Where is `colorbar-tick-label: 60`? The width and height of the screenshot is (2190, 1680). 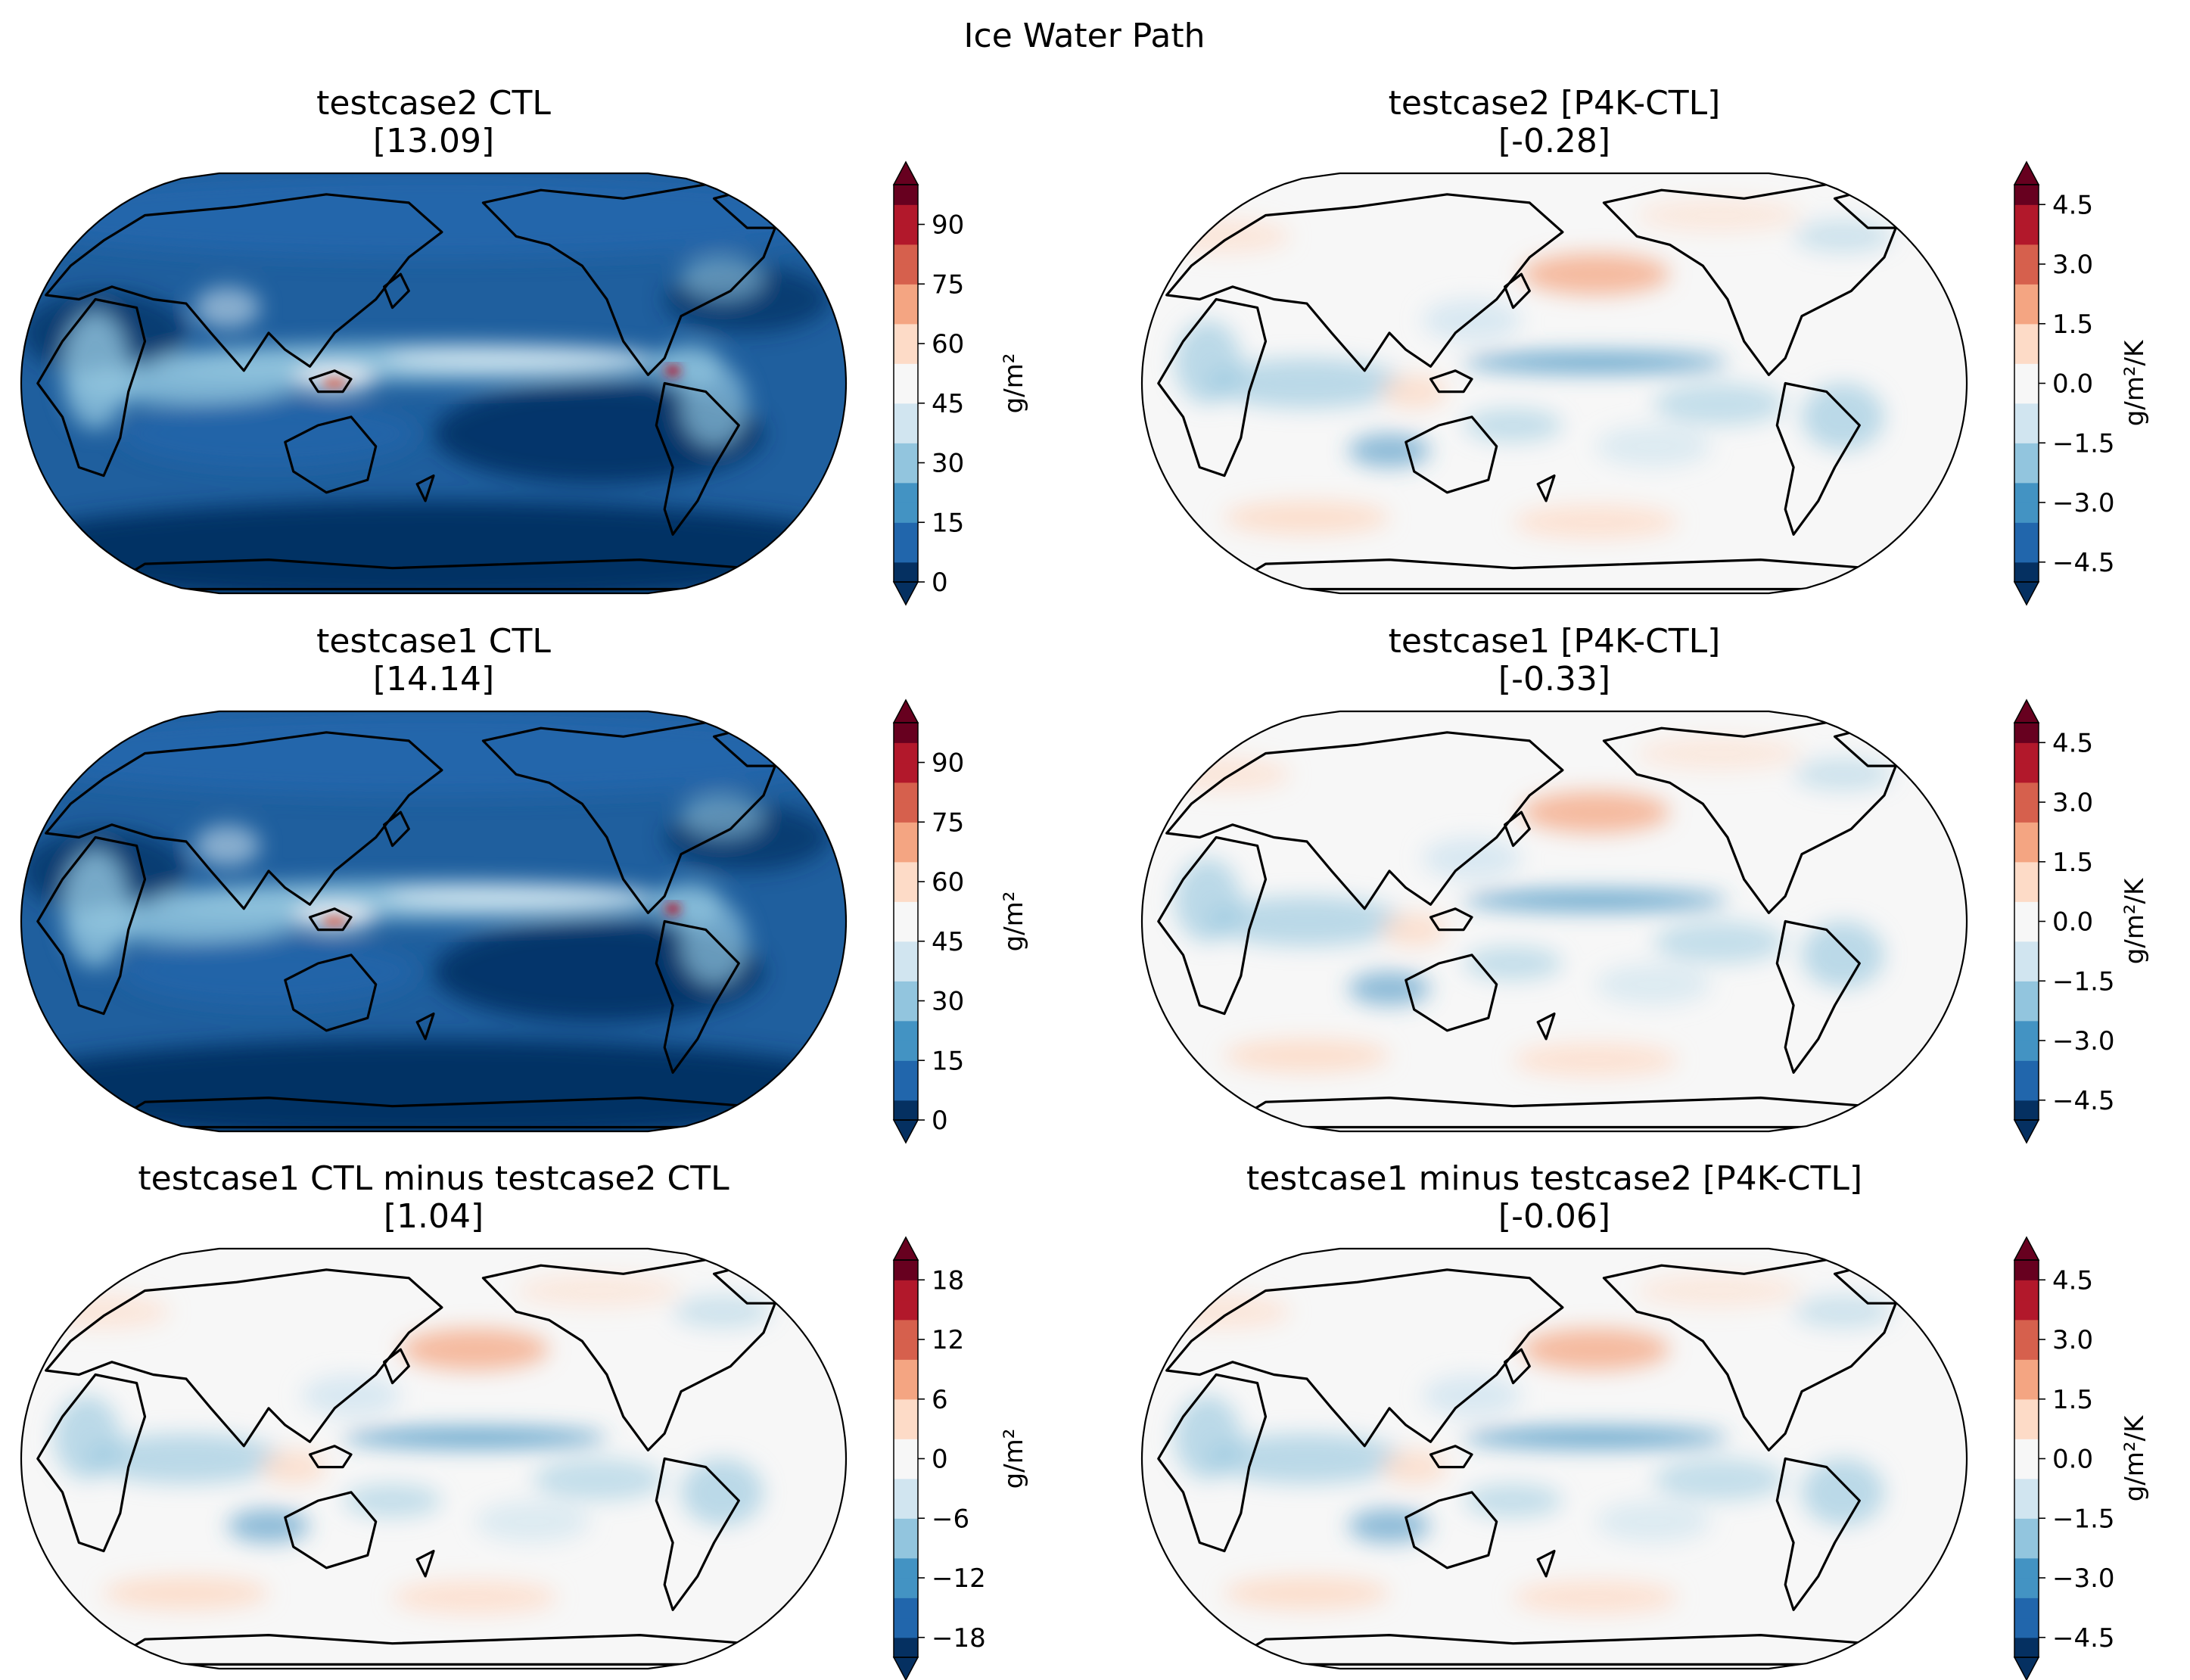 colorbar-tick-label: 60 is located at coordinates (948, 882).